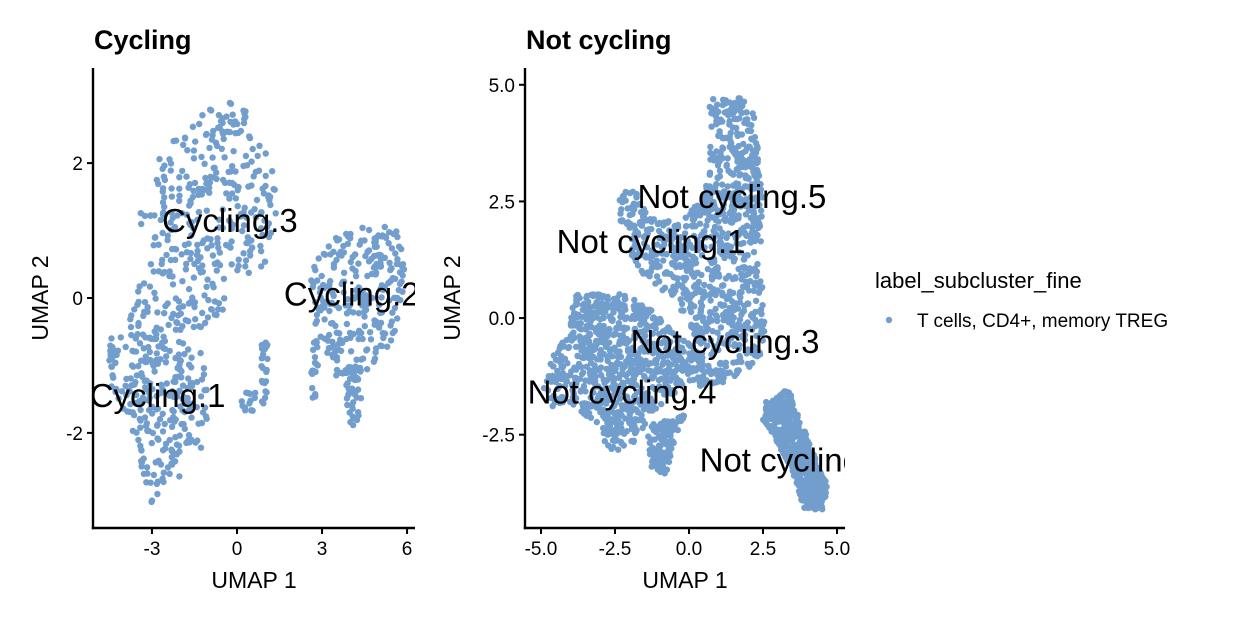  What do you see at coordinates (502, 202) in the screenshot?
I see `y-tick-label: 2.5` at bounding box center [502, 202].